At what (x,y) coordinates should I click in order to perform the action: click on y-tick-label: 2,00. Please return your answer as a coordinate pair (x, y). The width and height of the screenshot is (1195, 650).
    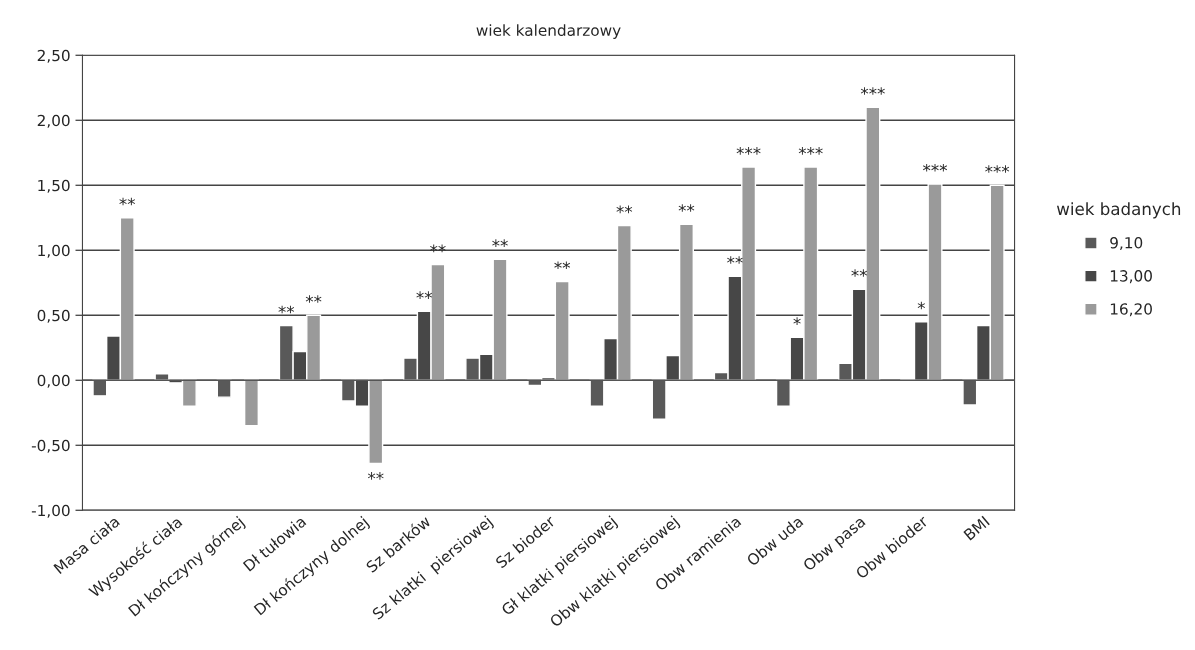
    Looking at the image, I should click on (53, 121).